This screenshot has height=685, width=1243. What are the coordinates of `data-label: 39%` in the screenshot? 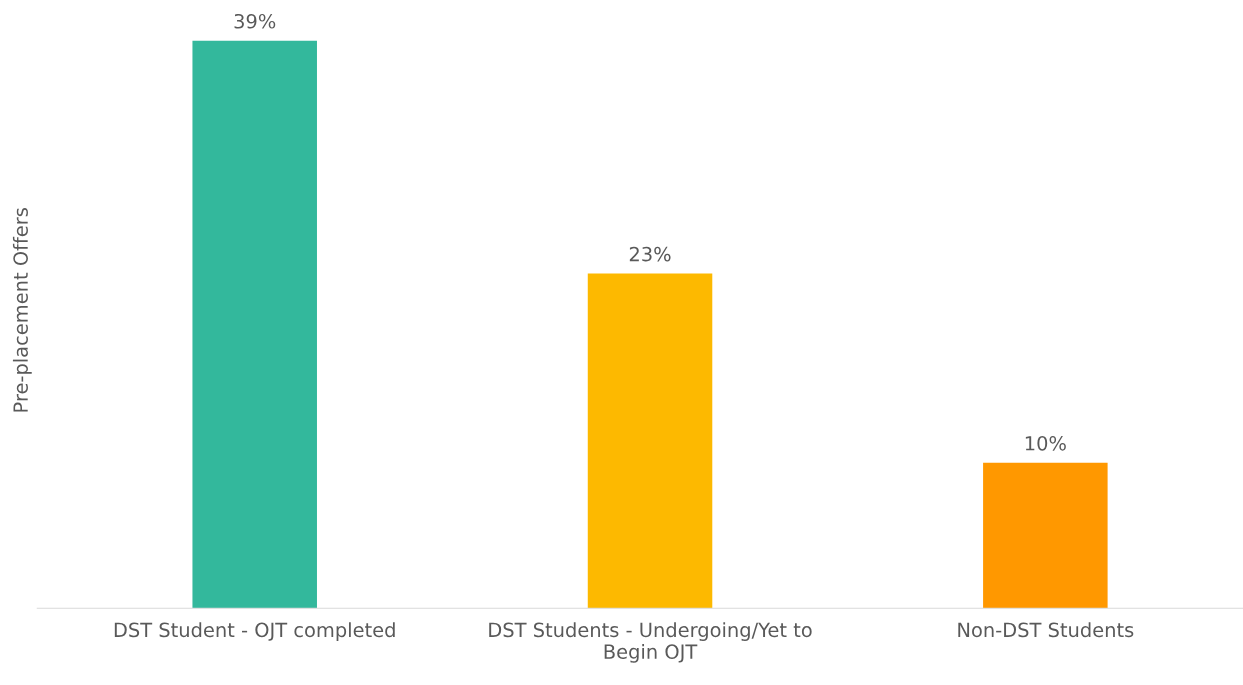 It's located at (255, 21).